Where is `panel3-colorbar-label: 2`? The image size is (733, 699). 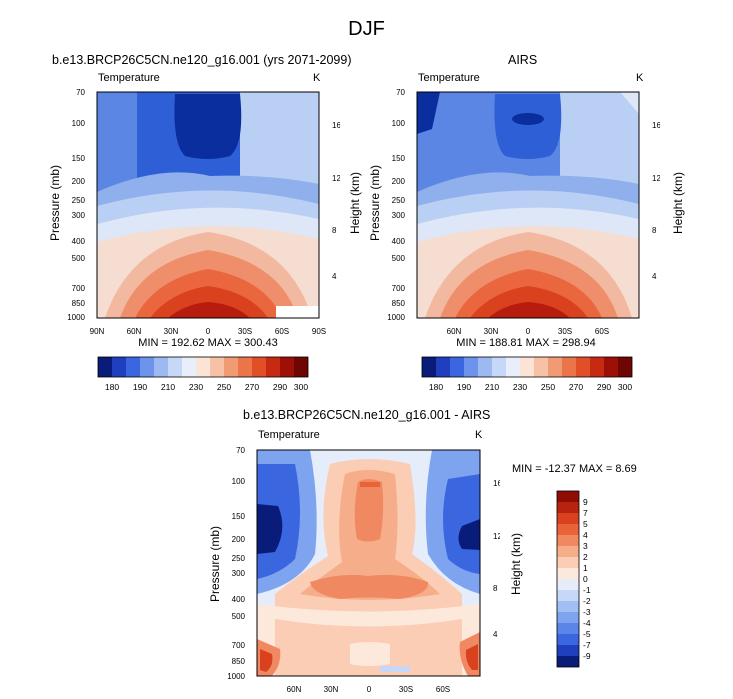
panel3-colorbar-label: 2 is located at coordinates (585, 557).